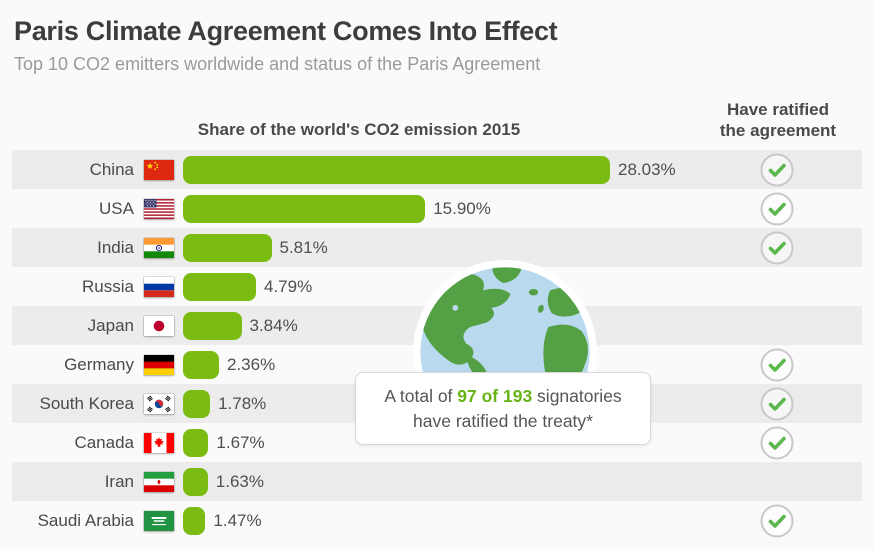 The image size is (874, 549). I want to click on share-column-header: Share of the world's CO2 emission 2015, so click(359, 129).